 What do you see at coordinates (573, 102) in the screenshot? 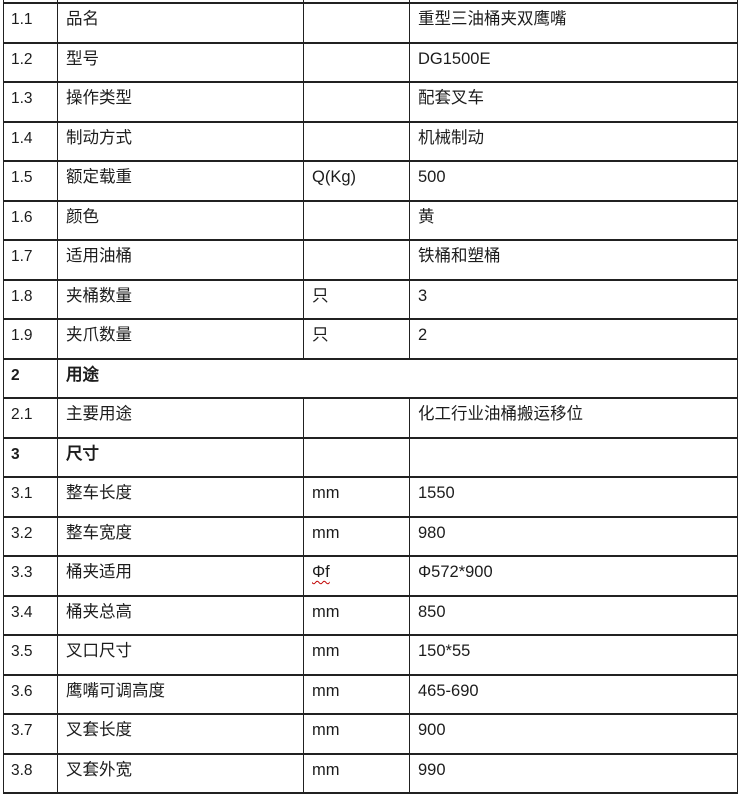
I see `row-value: 配套叉车` at bounding box center [573, 102].